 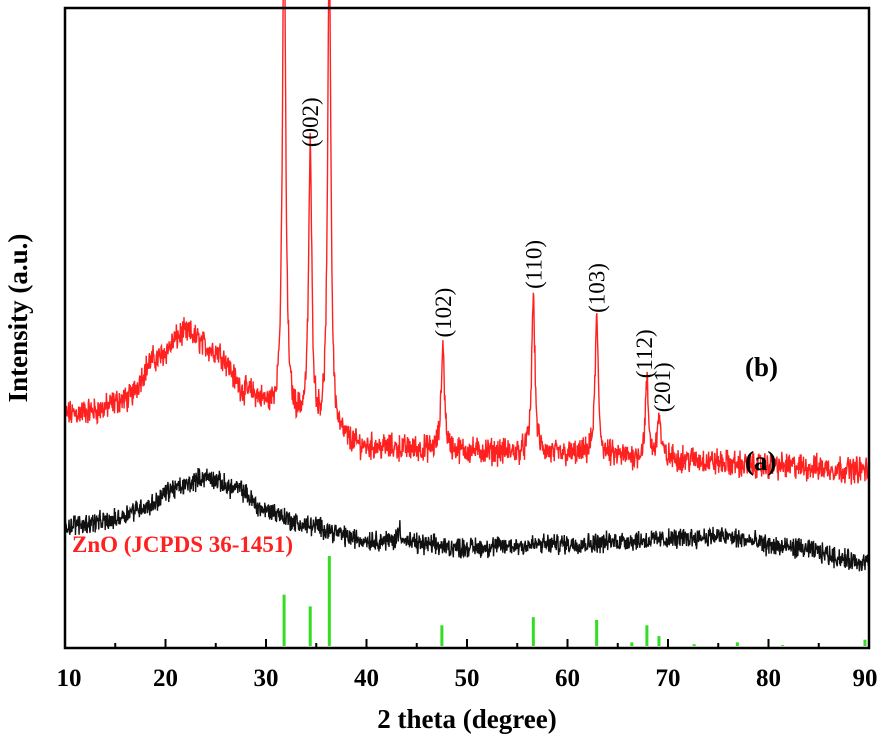 I want to click on x-tick-label: 90, so click(x=865, y=678).